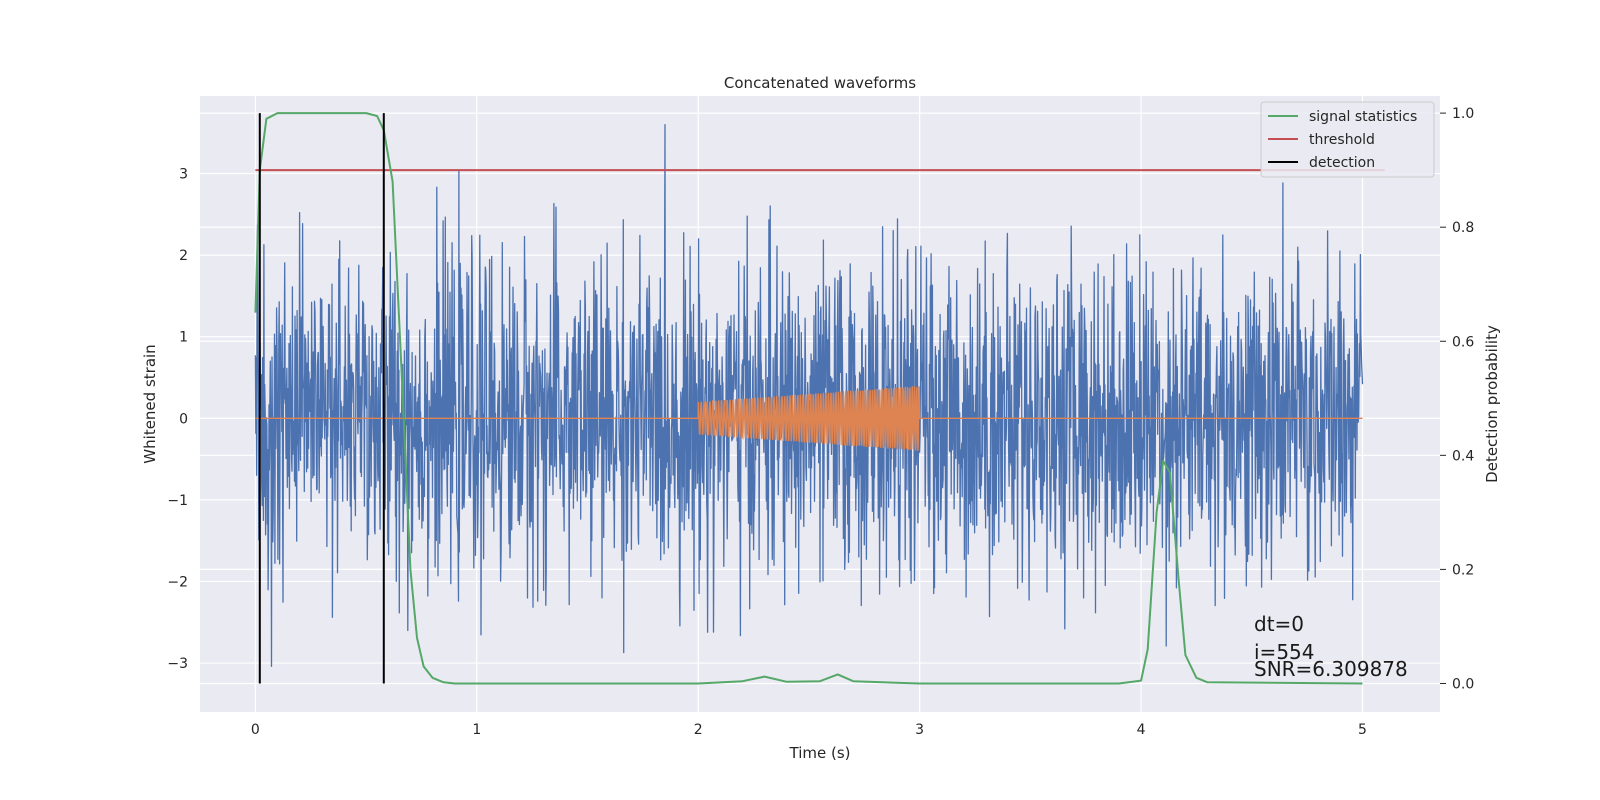  What do you see at coordinates (1362, 730) in the screenshot?
I see `x-tick-label-5: 5` at bounding box center [1362, 730].